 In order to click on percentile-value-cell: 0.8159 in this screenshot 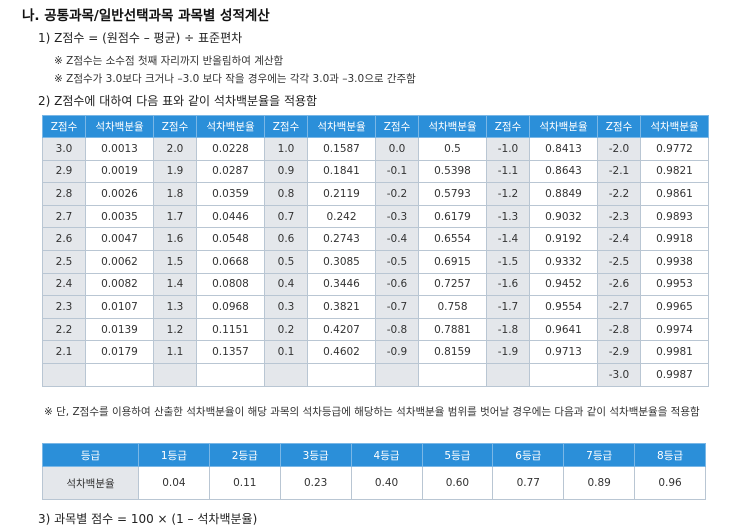, I will do `click(452, 352)`.